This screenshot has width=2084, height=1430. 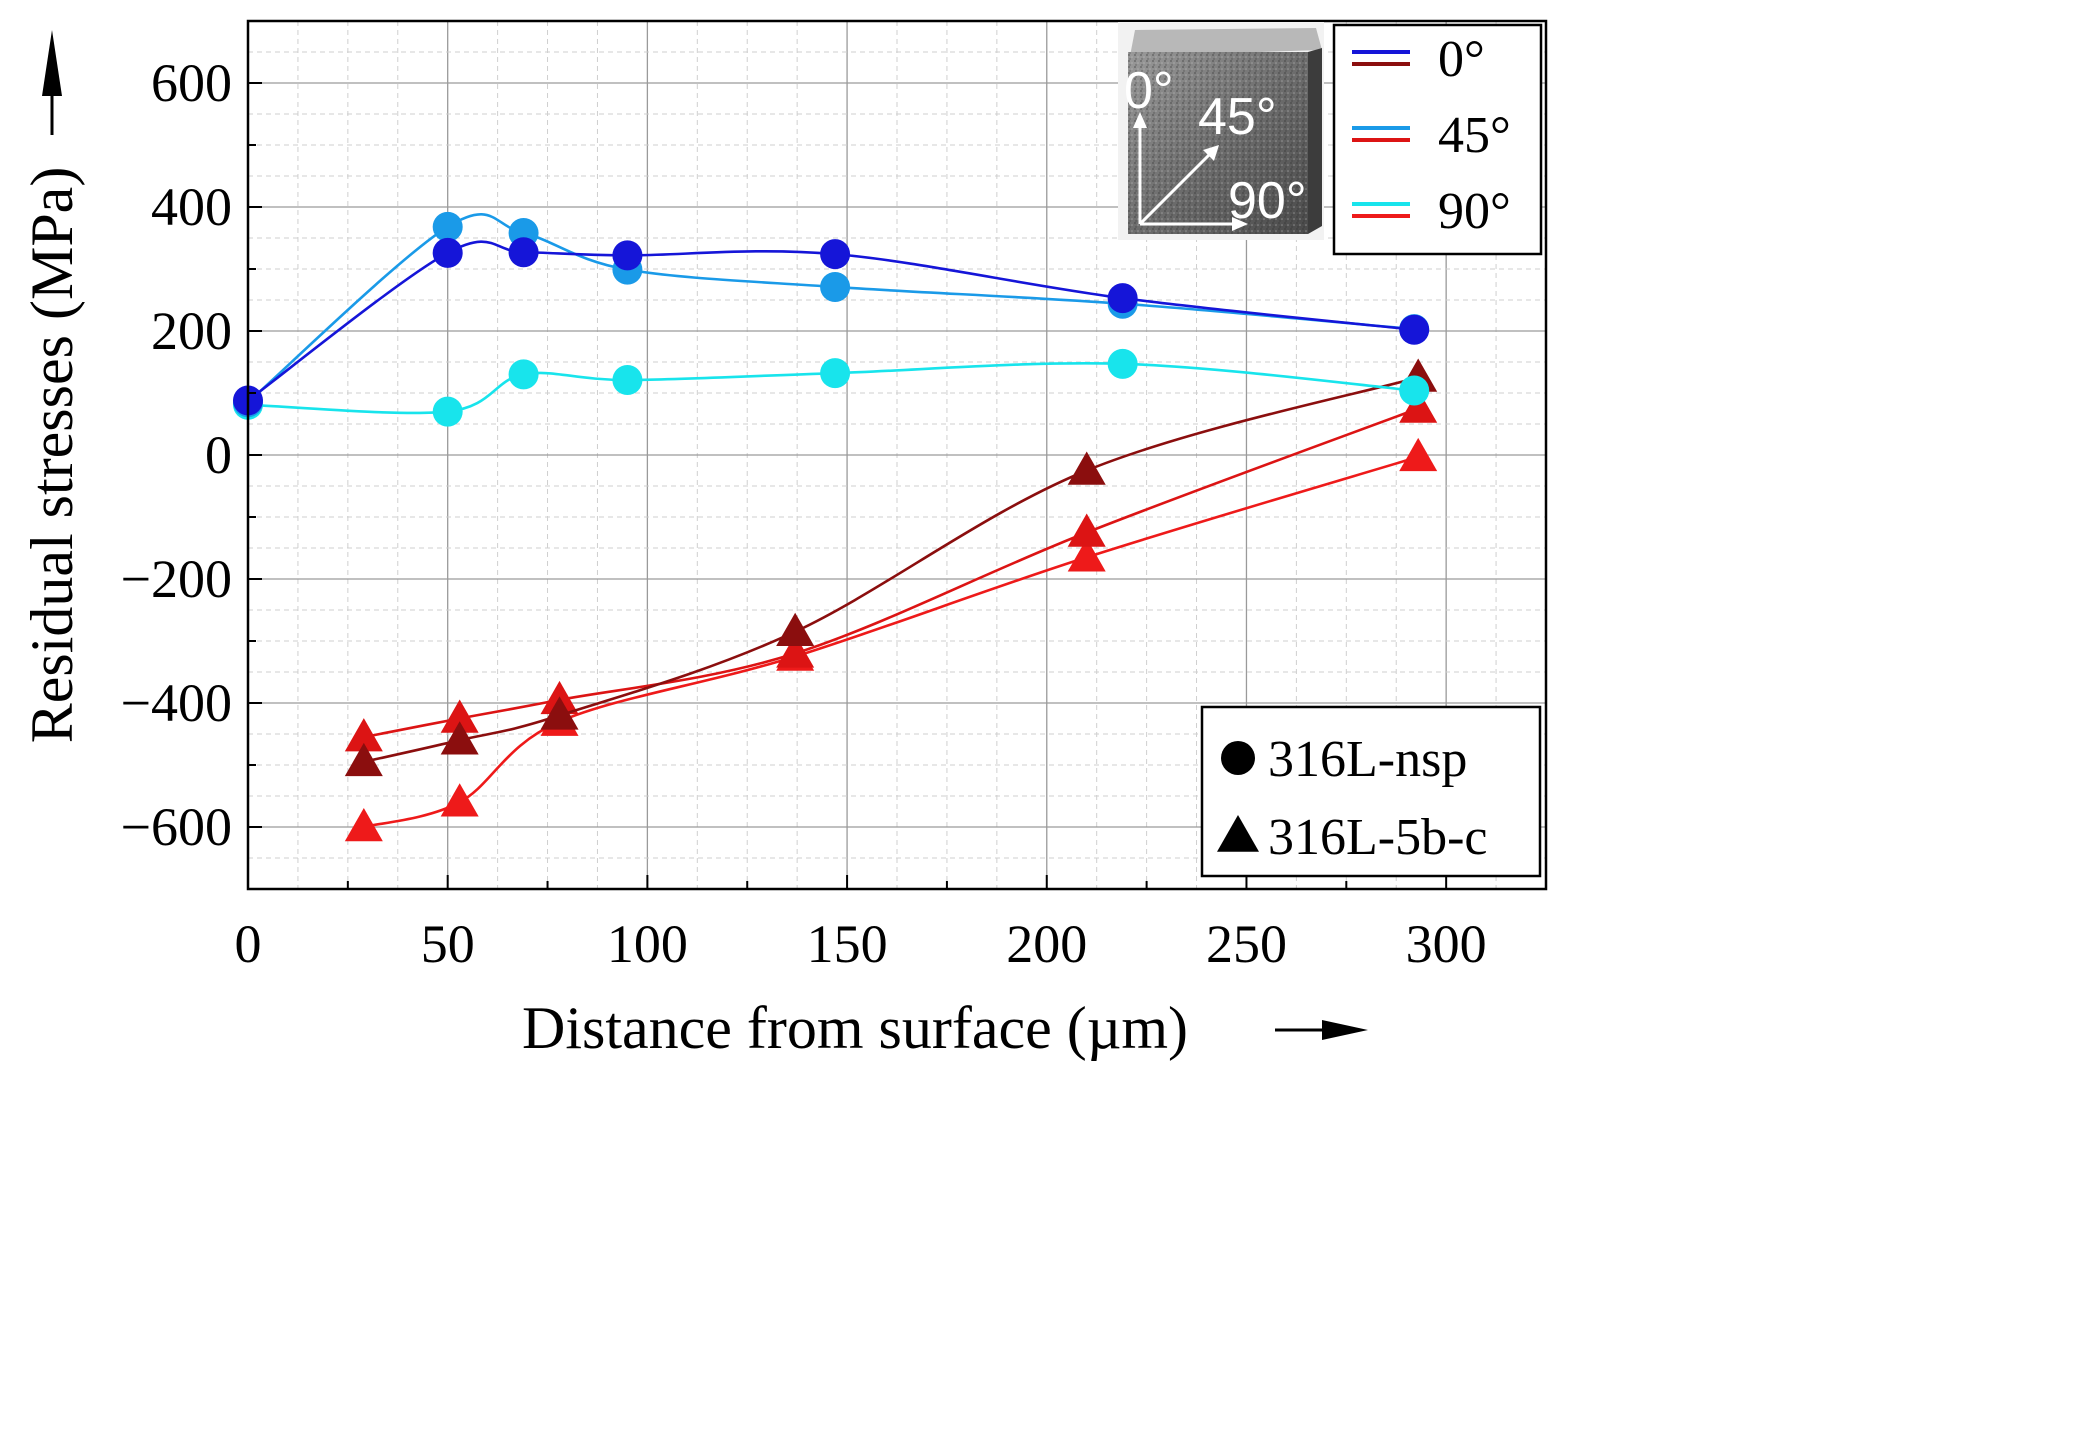 I want to click on inset-label-90: 90°, so click(x=1267, y=201).